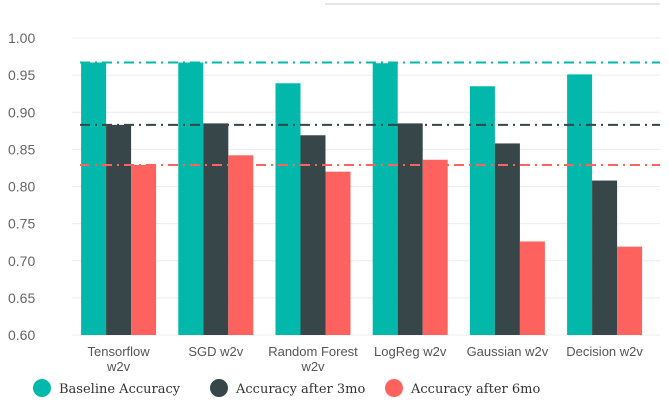  I want to click on x-tick-label: Tensorflow w2v, so click(119, 359).